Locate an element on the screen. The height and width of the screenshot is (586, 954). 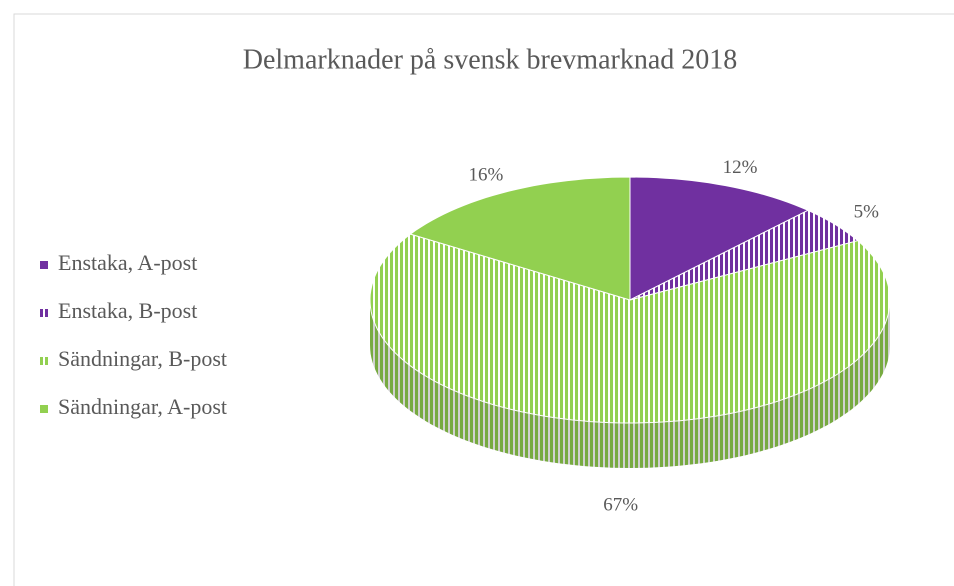
legend-label: Enstaka, A-post is located at coordinates (127, 262).